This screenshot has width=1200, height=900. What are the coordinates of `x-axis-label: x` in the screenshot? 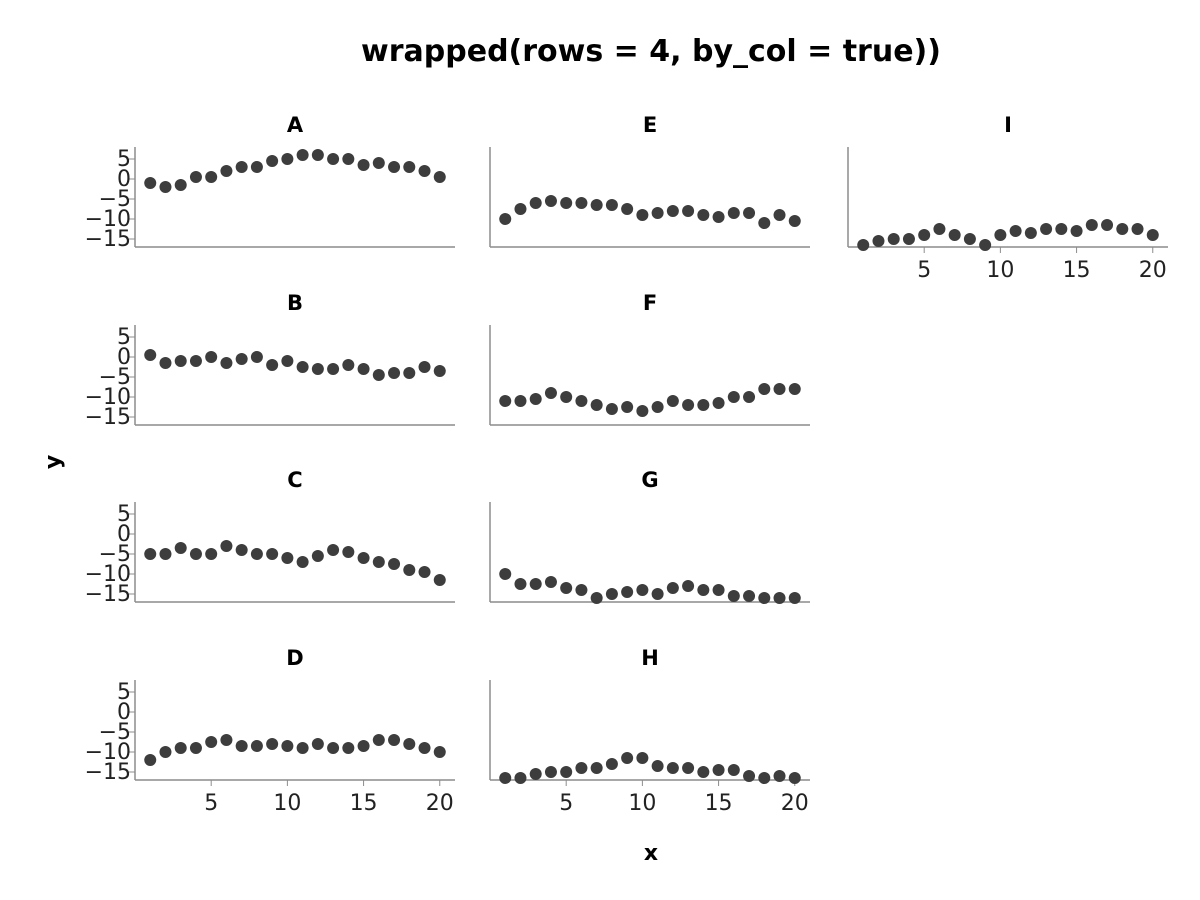 It's located at (651, 853).